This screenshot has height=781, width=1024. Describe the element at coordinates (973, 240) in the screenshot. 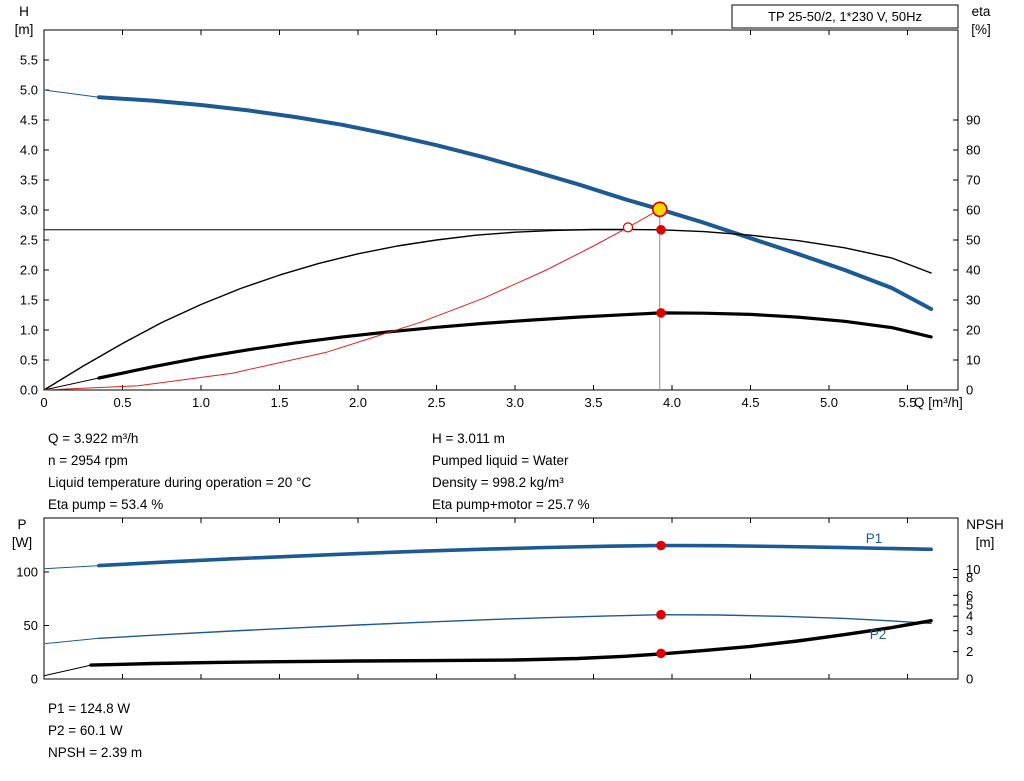

I see `y-right-tick-label: 50` at that location.